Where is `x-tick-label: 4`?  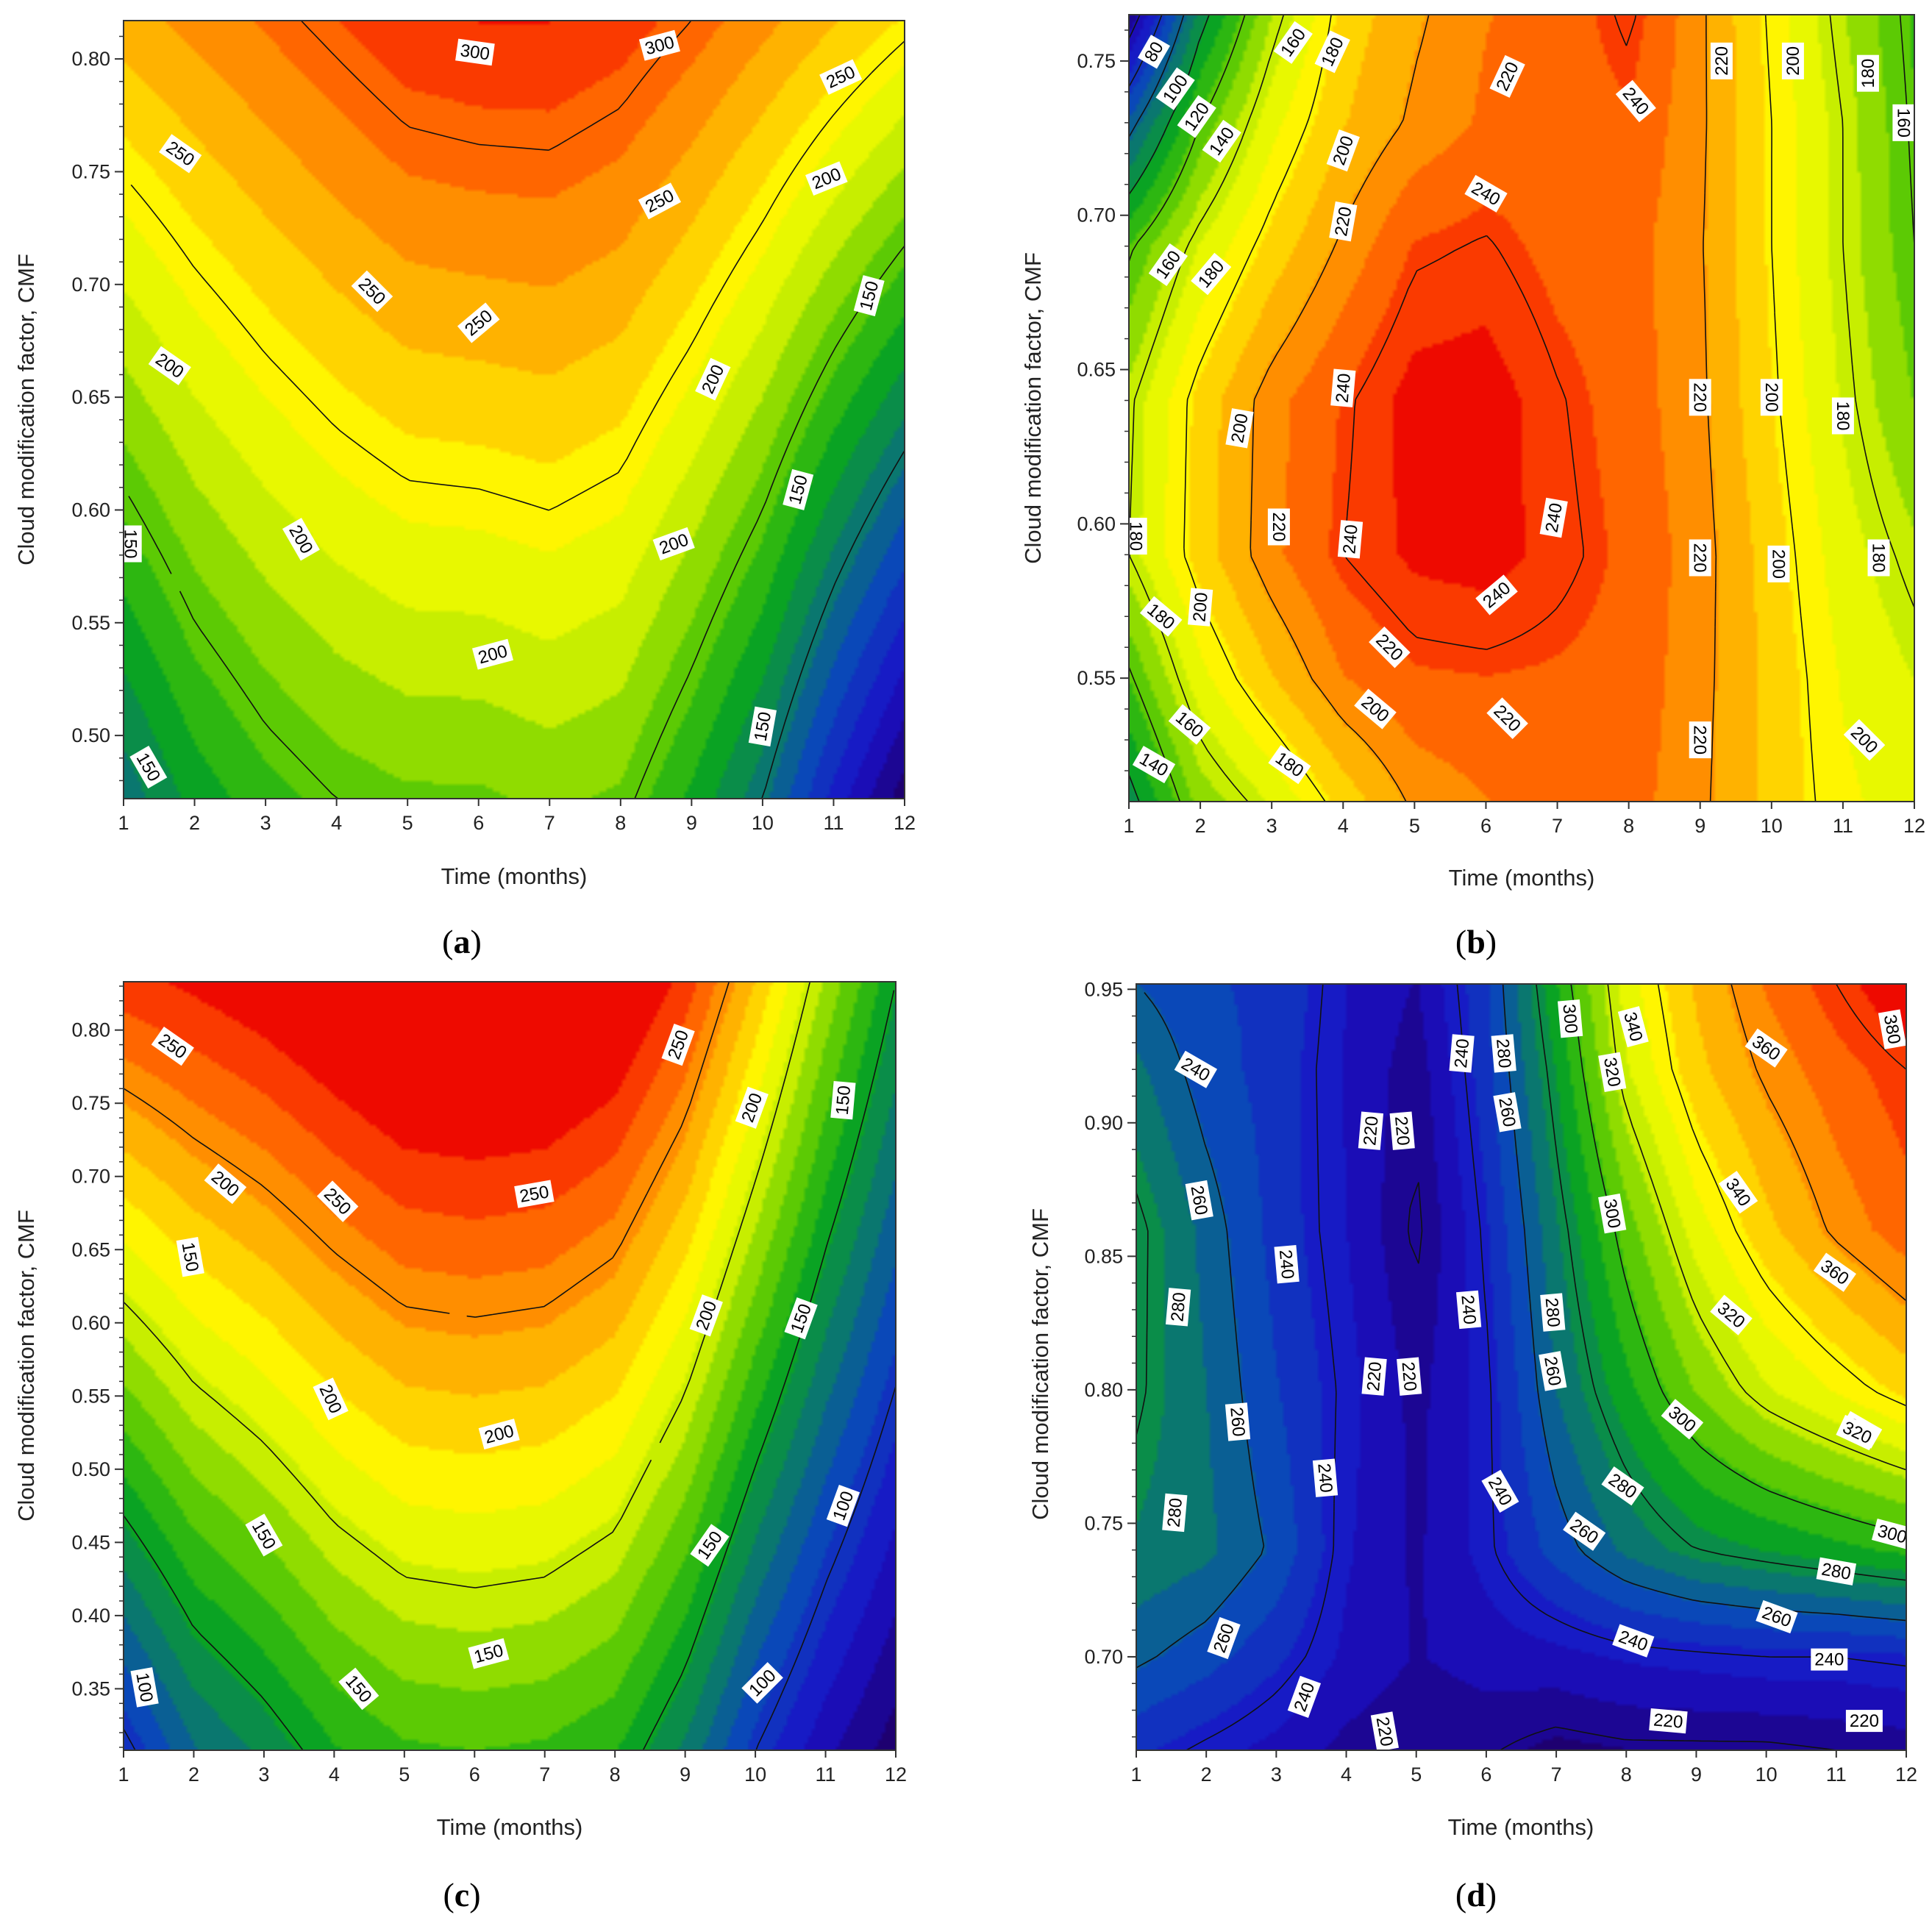
x-tick-label: 4 is located at coordinates (334, 1775).